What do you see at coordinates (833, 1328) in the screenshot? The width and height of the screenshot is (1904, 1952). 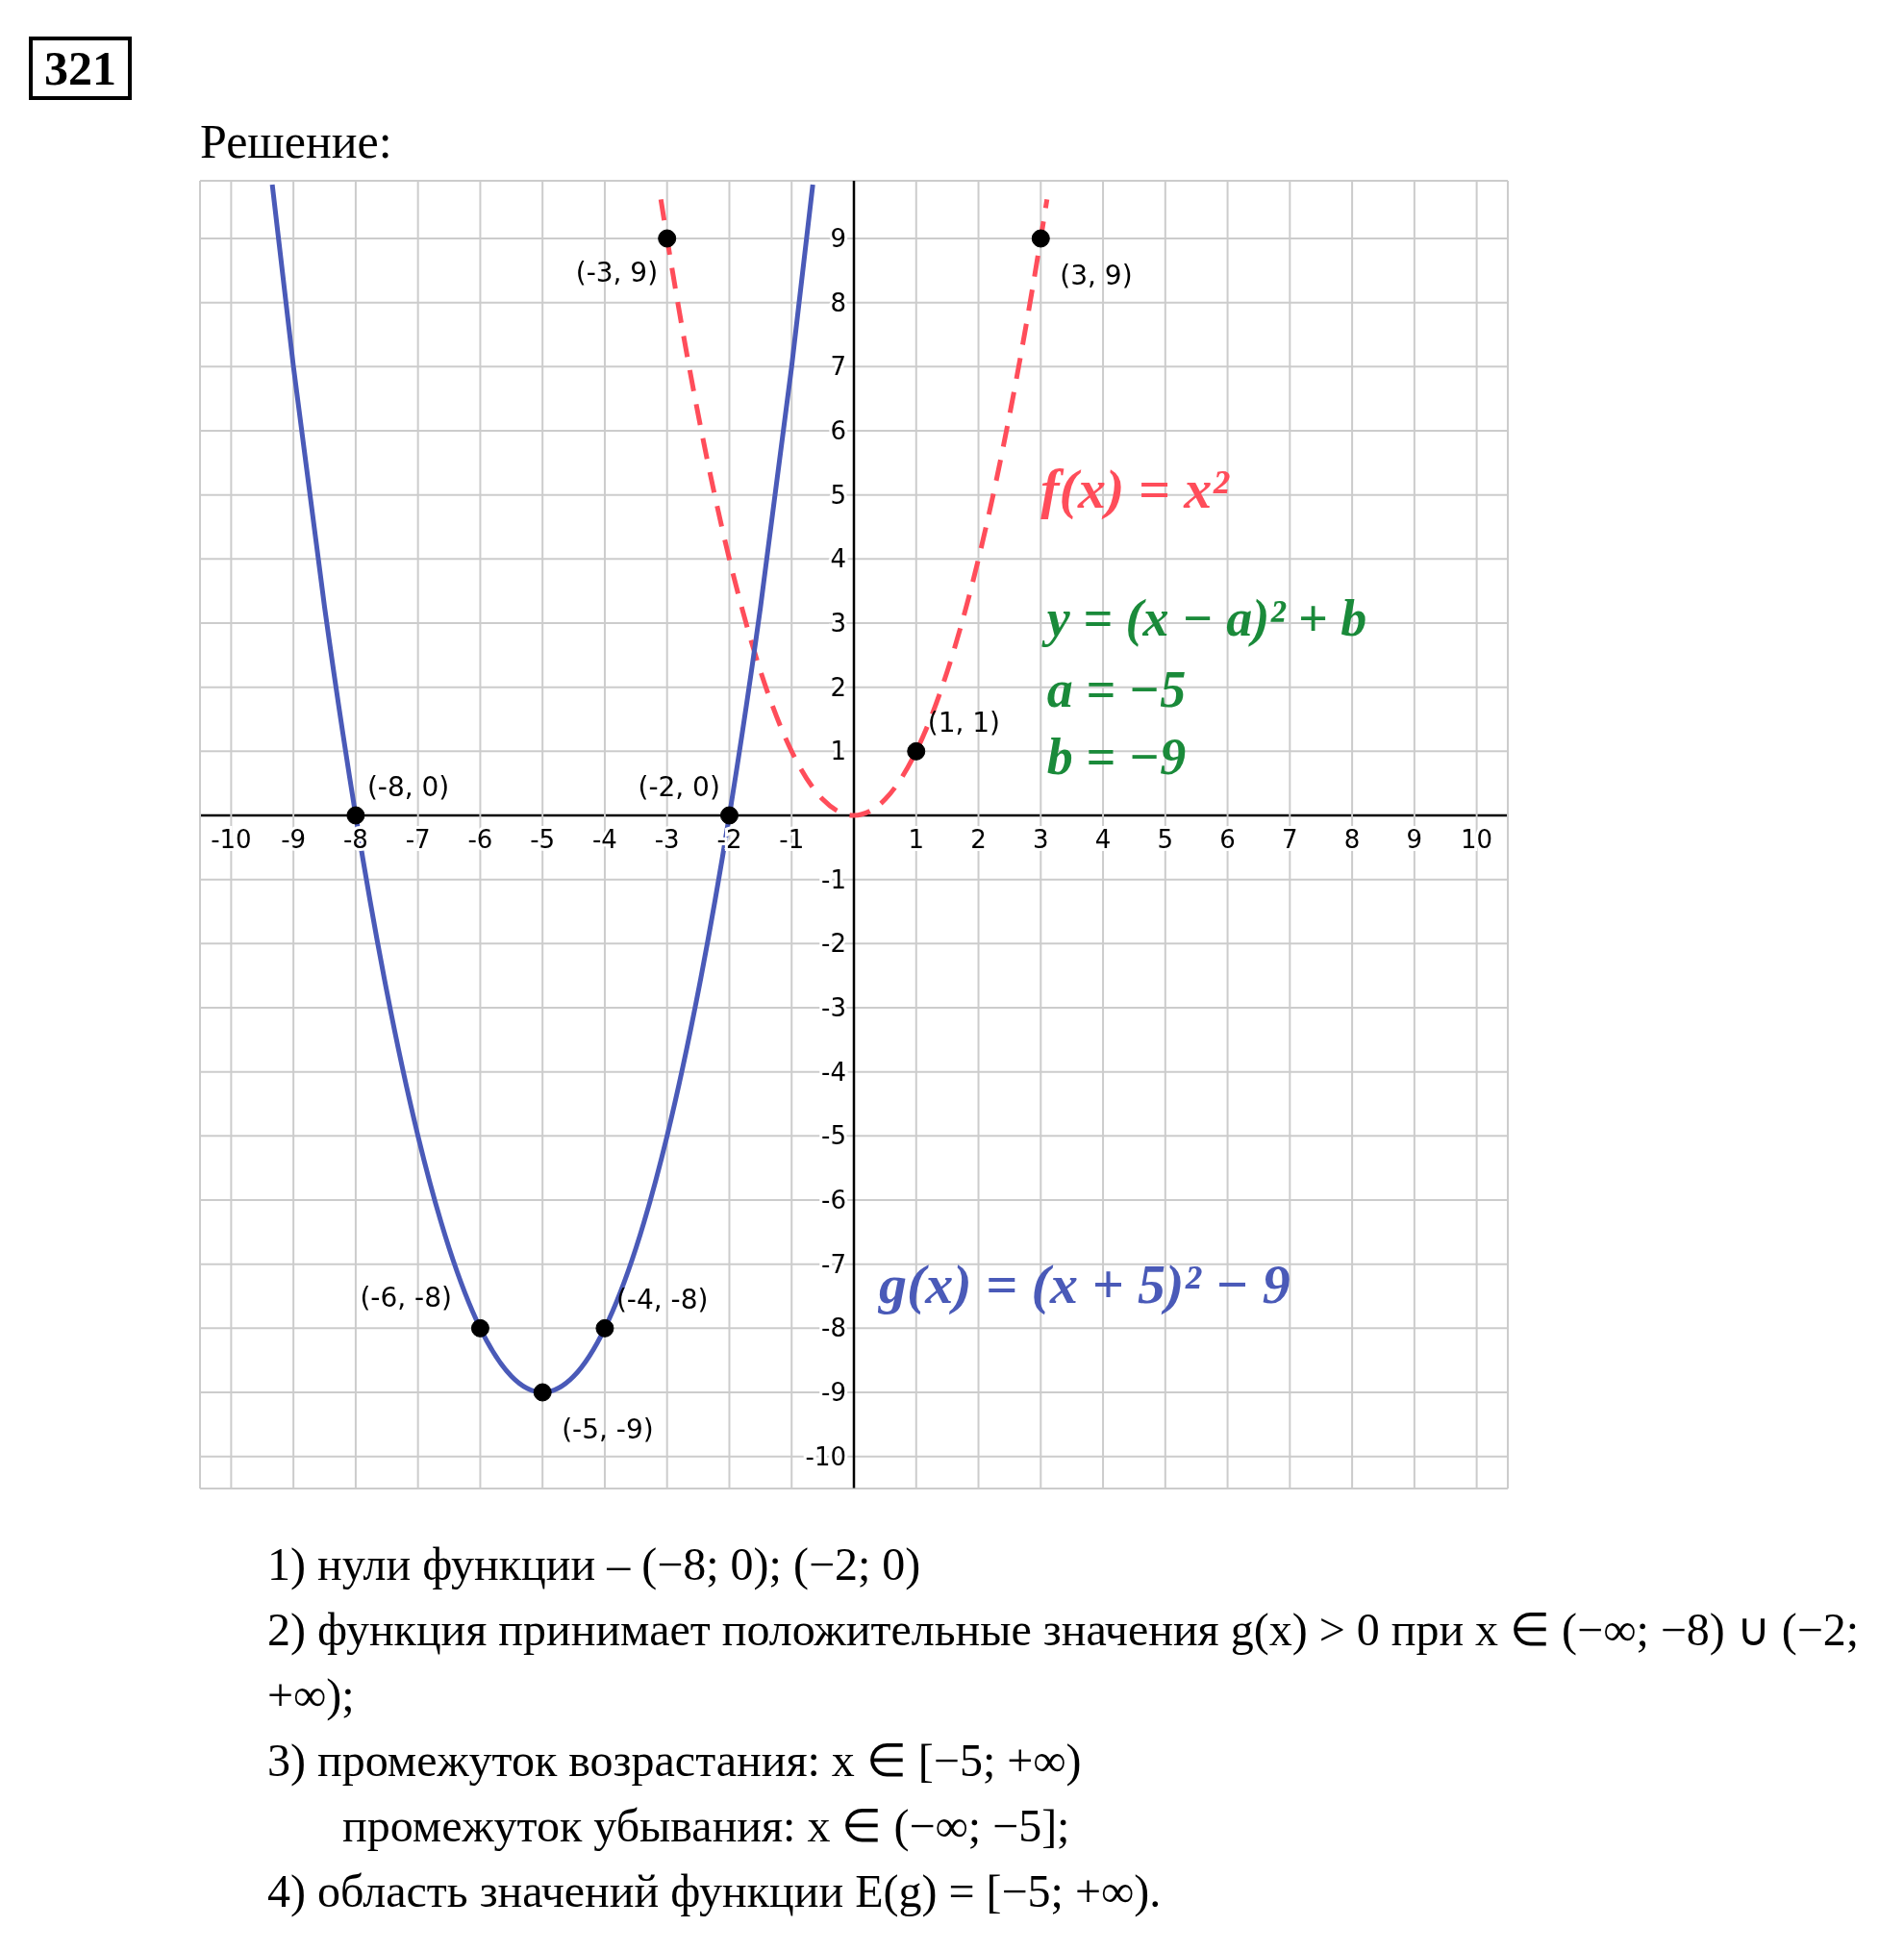 I see `y-tick-label: -8` at bounding box center [833, 1328].